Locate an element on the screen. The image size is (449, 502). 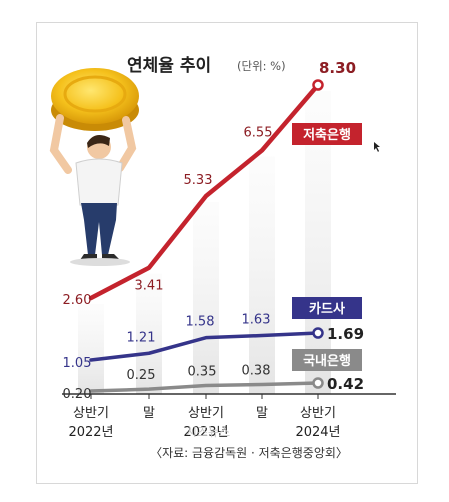
data-label: 1.63 is located at coordinates (256, 320).